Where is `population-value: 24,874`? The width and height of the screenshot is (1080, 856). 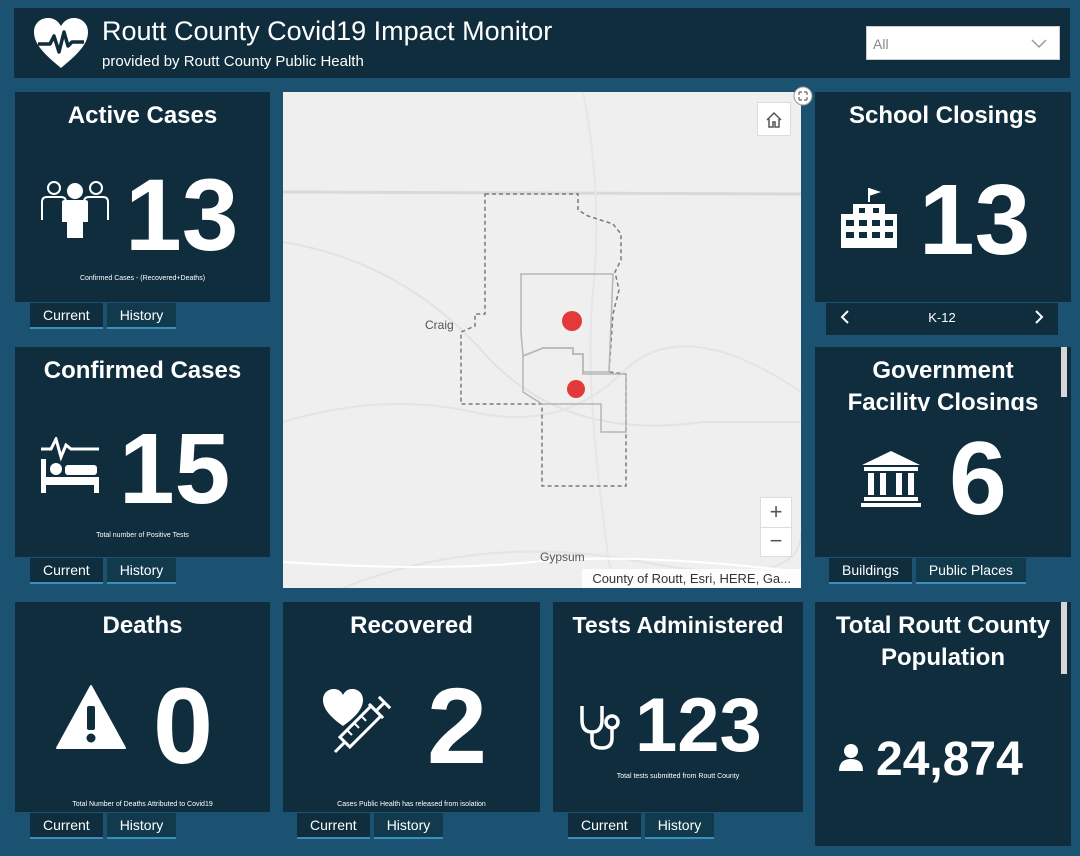
population-value: 24,874 is located at coordinates (949, 759).